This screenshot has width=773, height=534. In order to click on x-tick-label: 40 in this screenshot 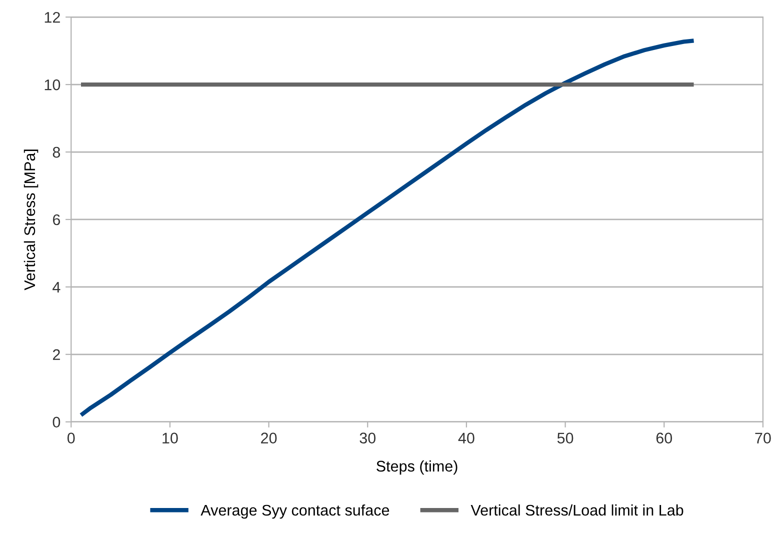, I will do `click(466, 438)`.